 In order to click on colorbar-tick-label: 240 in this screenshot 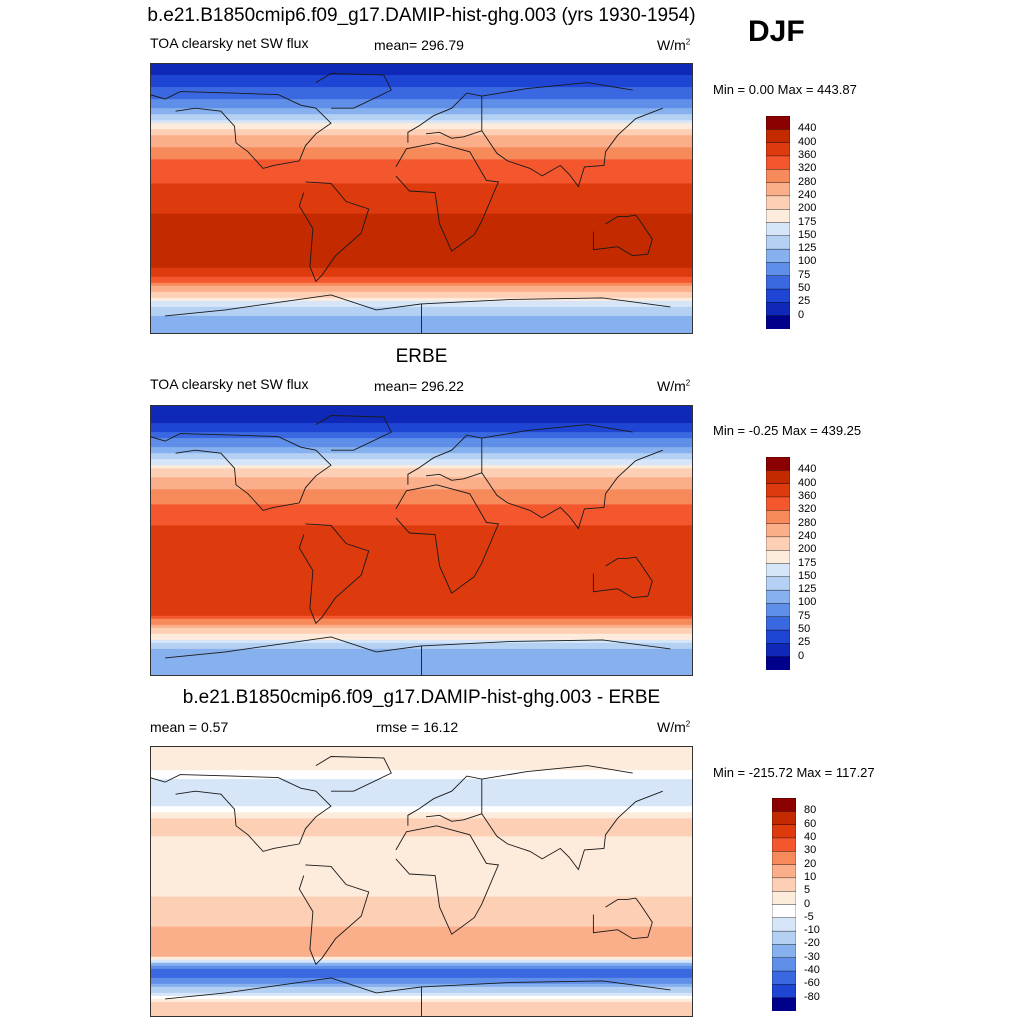, I will do `click(807, 194)`.